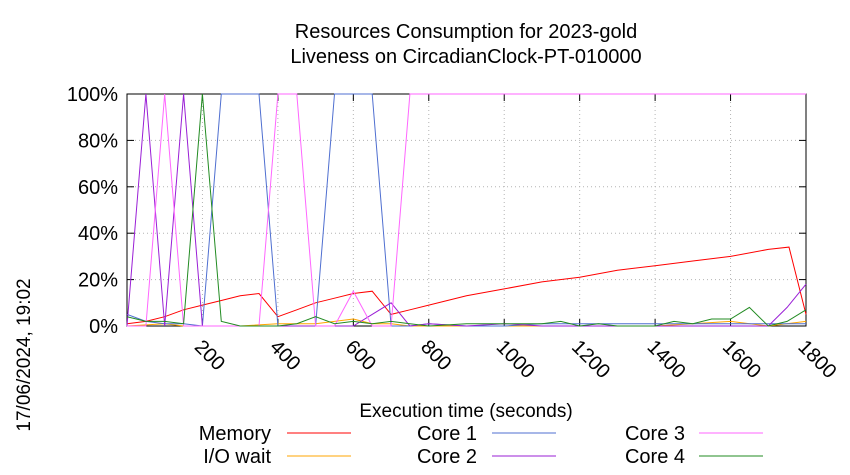  I want to click on x-tick-label: 1000, so click(515, 359).